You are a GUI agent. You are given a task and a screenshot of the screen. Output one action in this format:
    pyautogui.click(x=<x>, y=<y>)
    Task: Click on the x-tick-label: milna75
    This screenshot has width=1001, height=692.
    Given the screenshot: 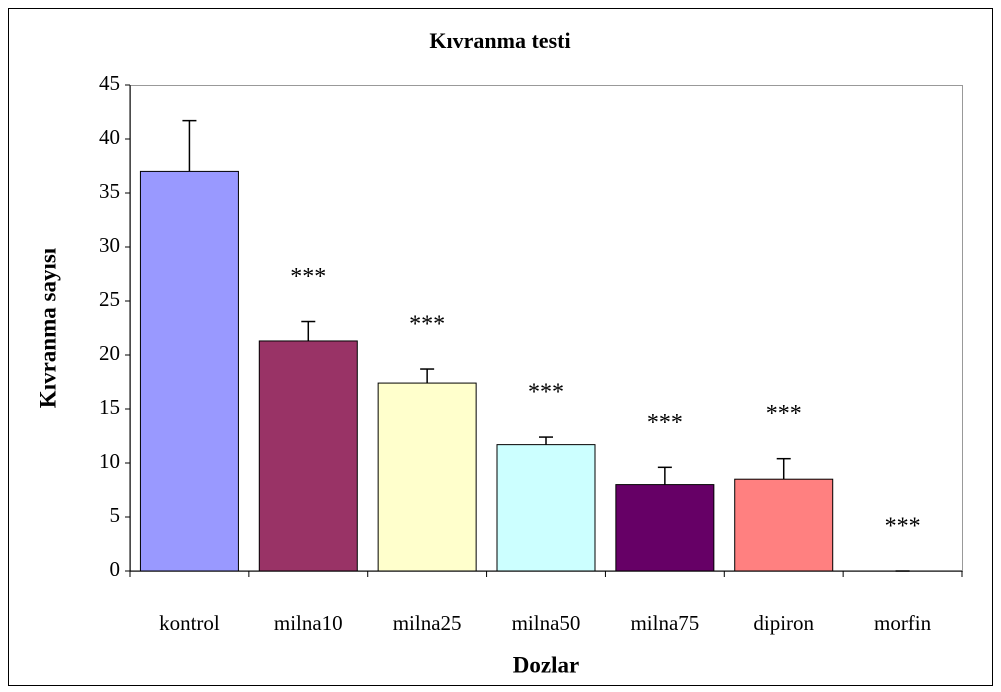 What is the action you would take?
    pyautogui.click(x=664, y=623)
    